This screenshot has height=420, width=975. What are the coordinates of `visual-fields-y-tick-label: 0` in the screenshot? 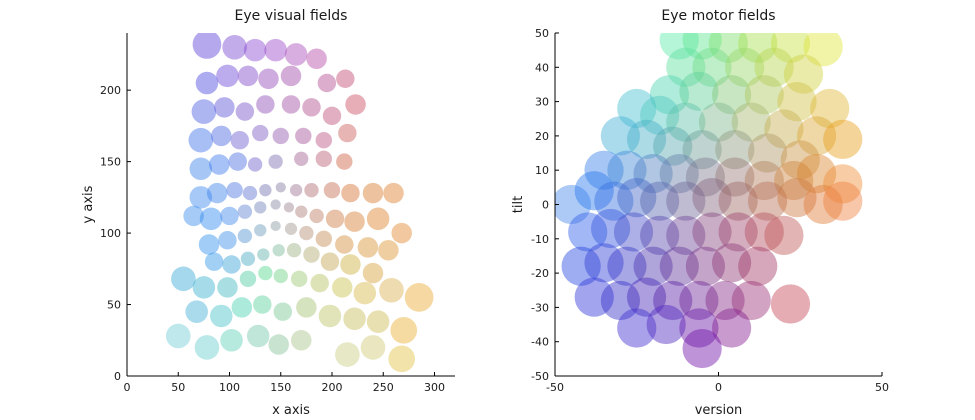 It's located at (117, 376).